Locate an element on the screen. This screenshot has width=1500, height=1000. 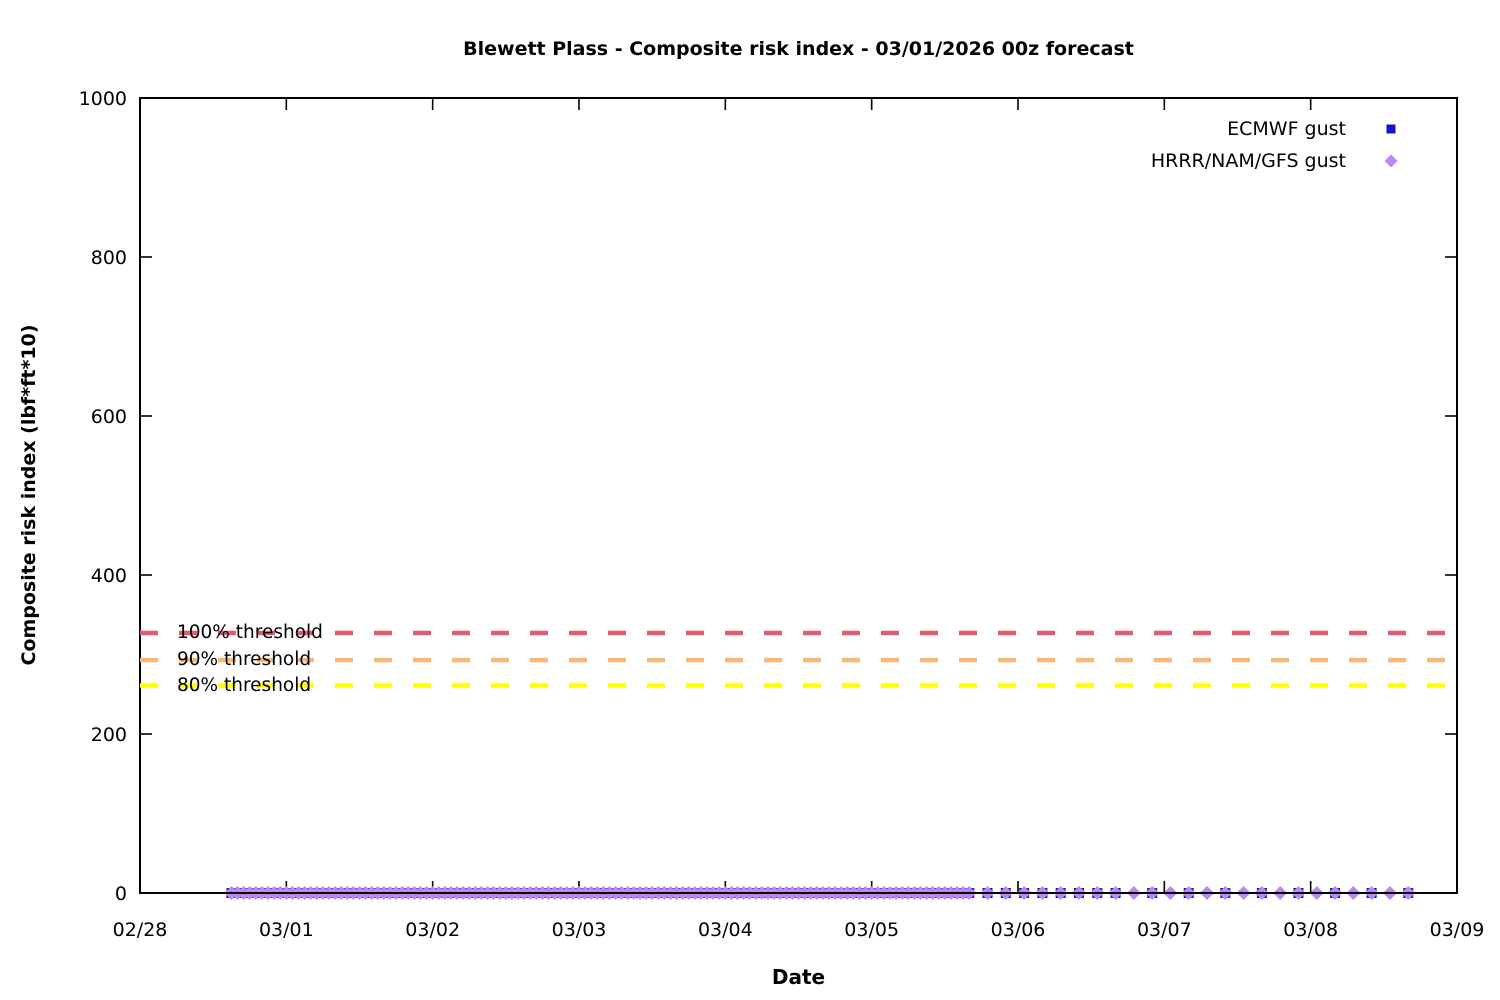
x-tick-label: 03/04 is located at coordinates (725, 930).